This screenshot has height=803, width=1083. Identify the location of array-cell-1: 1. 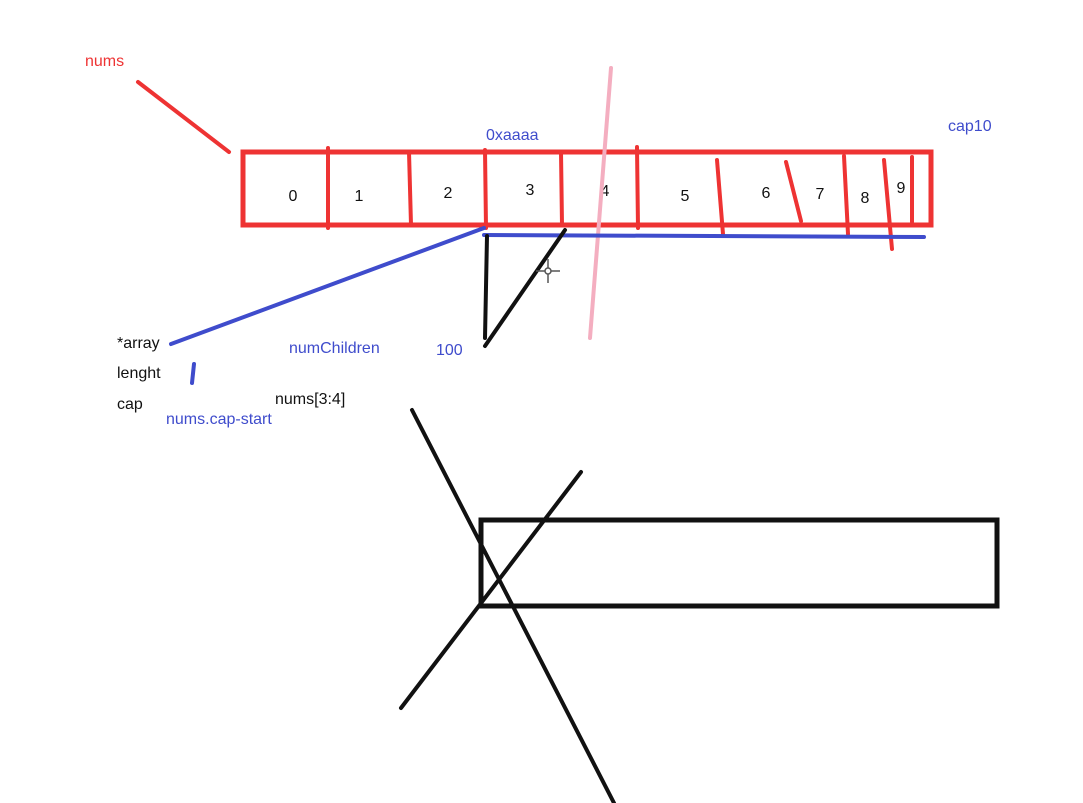
(359, 196).